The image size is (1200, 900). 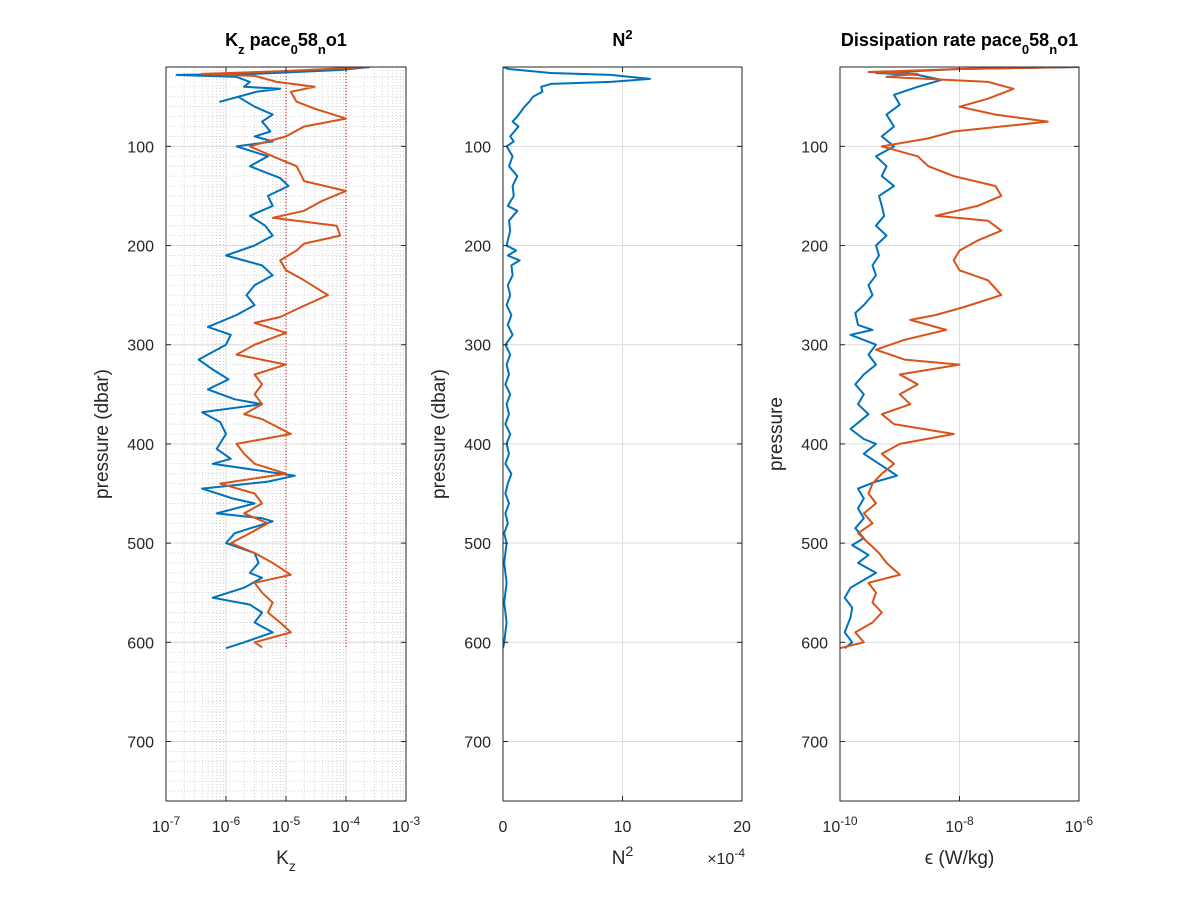 What do you see at coordinates (960, 858) in the screenshot?
I see `x-axis-label: ϵ (W/kg)` at bounding box center [960, 858].